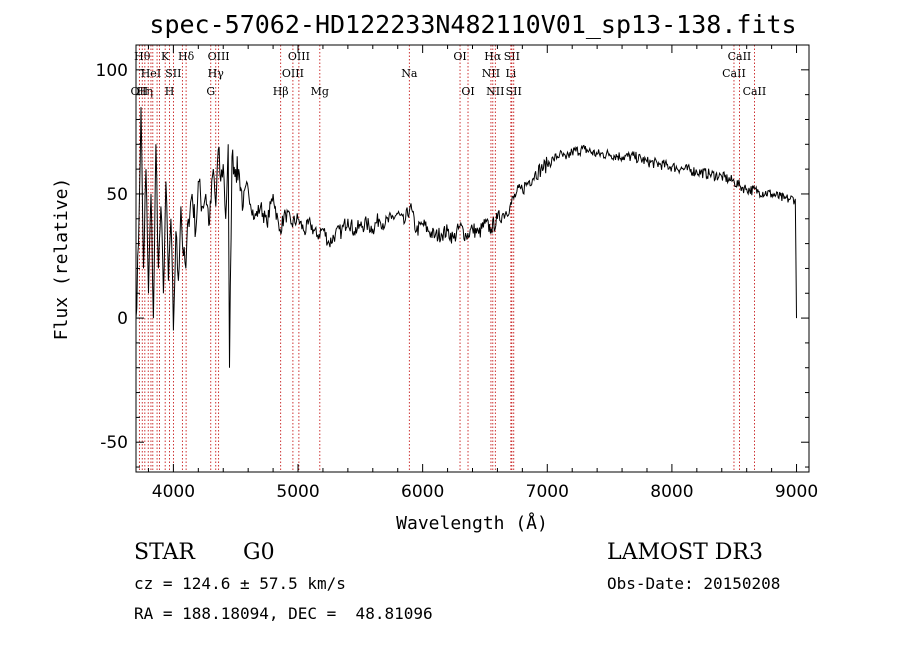 This screenshot has width=900, height=649. Describe the element at coordinates (671, 492) in the screenshot. I see `x-tick-label: 8000` at that location.